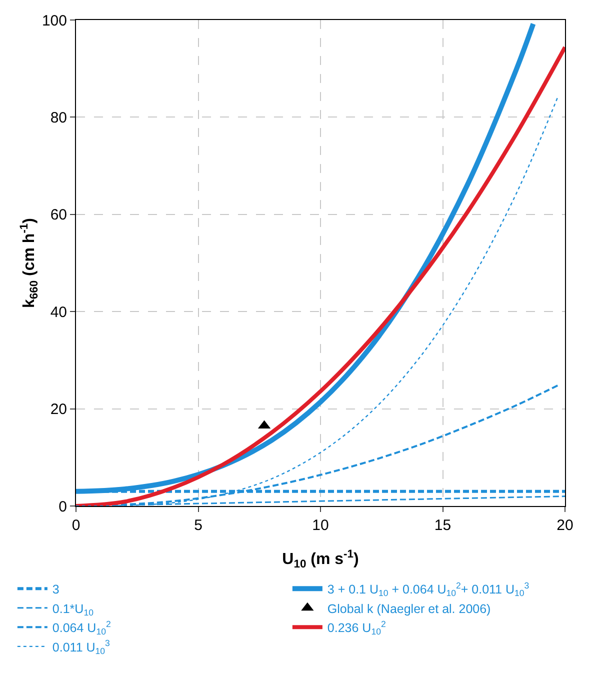 The width and height of the screenshot is (615, 696). Describe the element at coordinates (76, 525) in the screenshot. I see `x-tick-label: 0` at that location.